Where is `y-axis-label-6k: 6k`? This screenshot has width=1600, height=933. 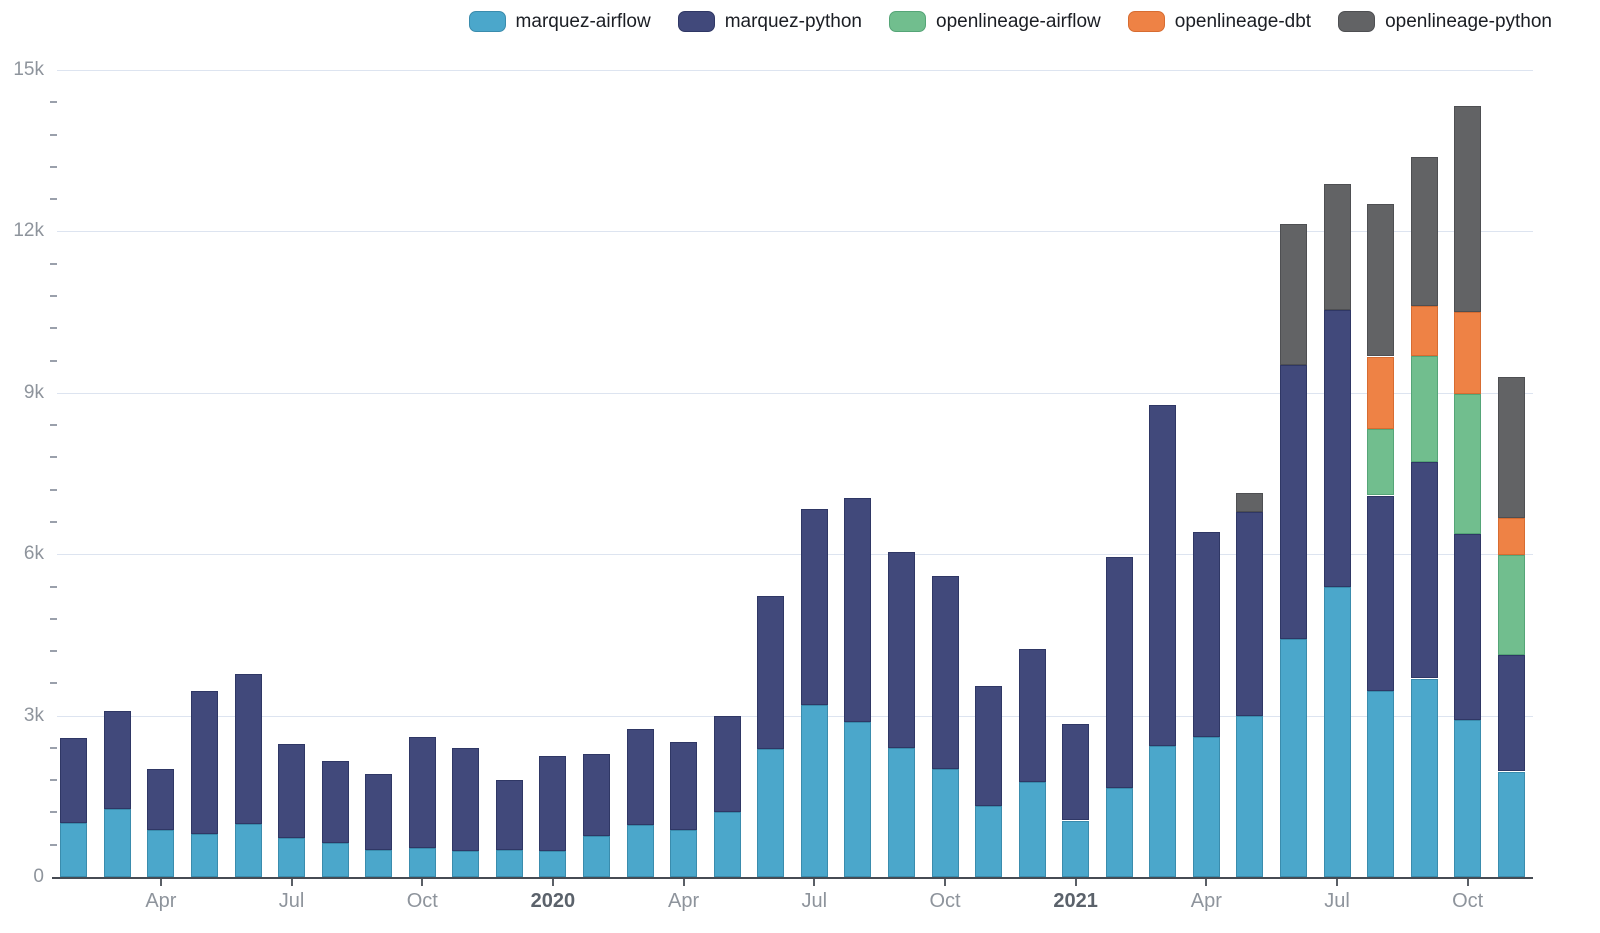 y-axis-label-6k: 6k is located at coordinates (33, 554).